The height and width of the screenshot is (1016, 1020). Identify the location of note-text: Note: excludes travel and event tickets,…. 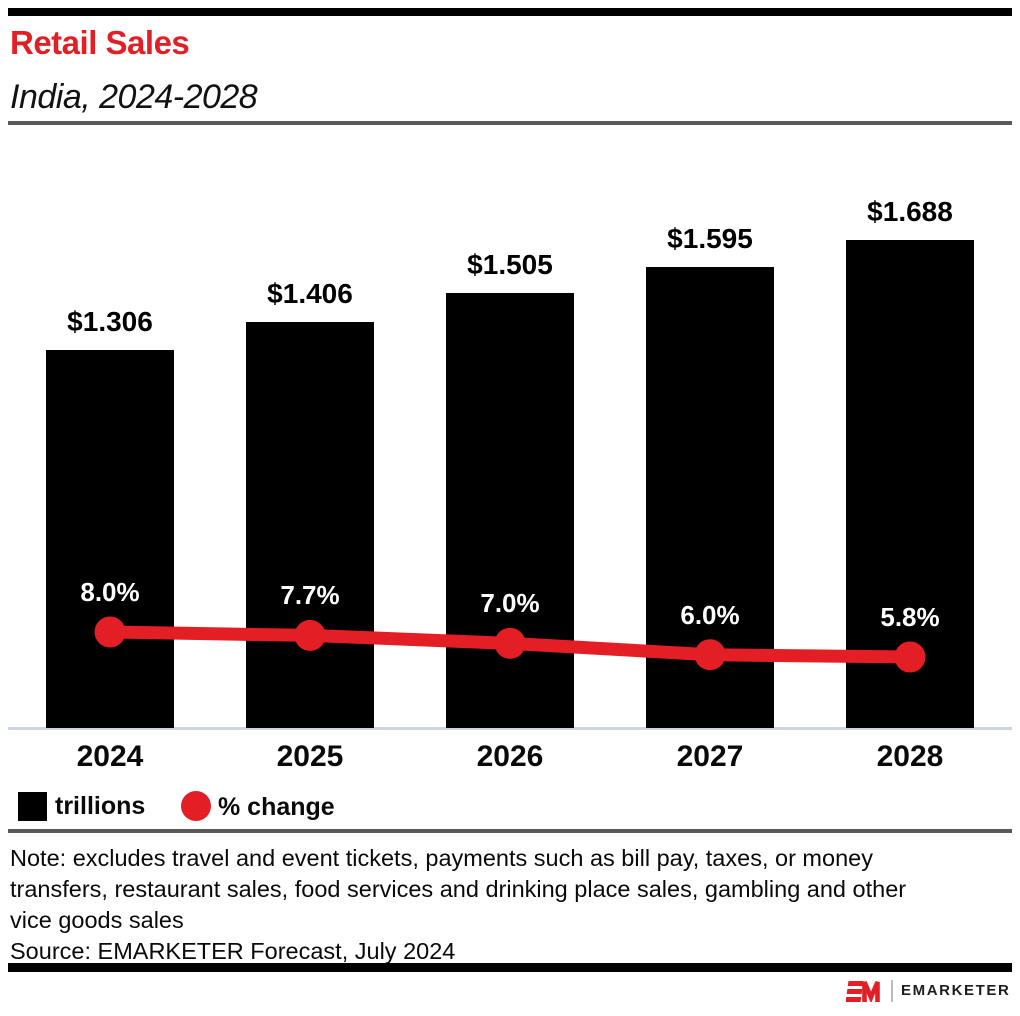
(510, 889).